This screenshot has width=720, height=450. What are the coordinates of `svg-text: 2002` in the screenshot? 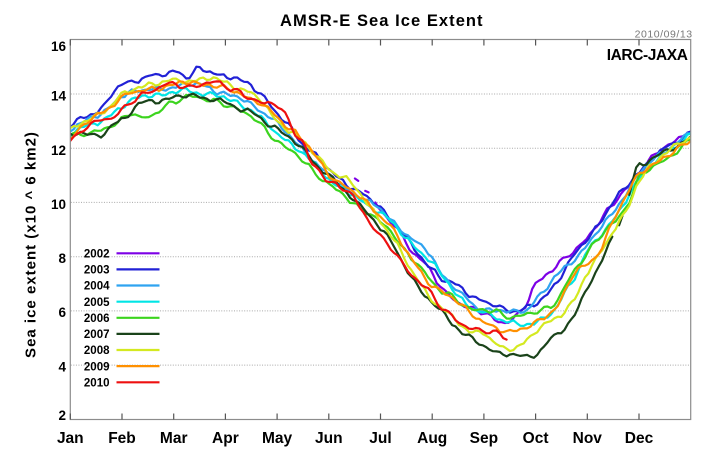 It's located at (97, 255).